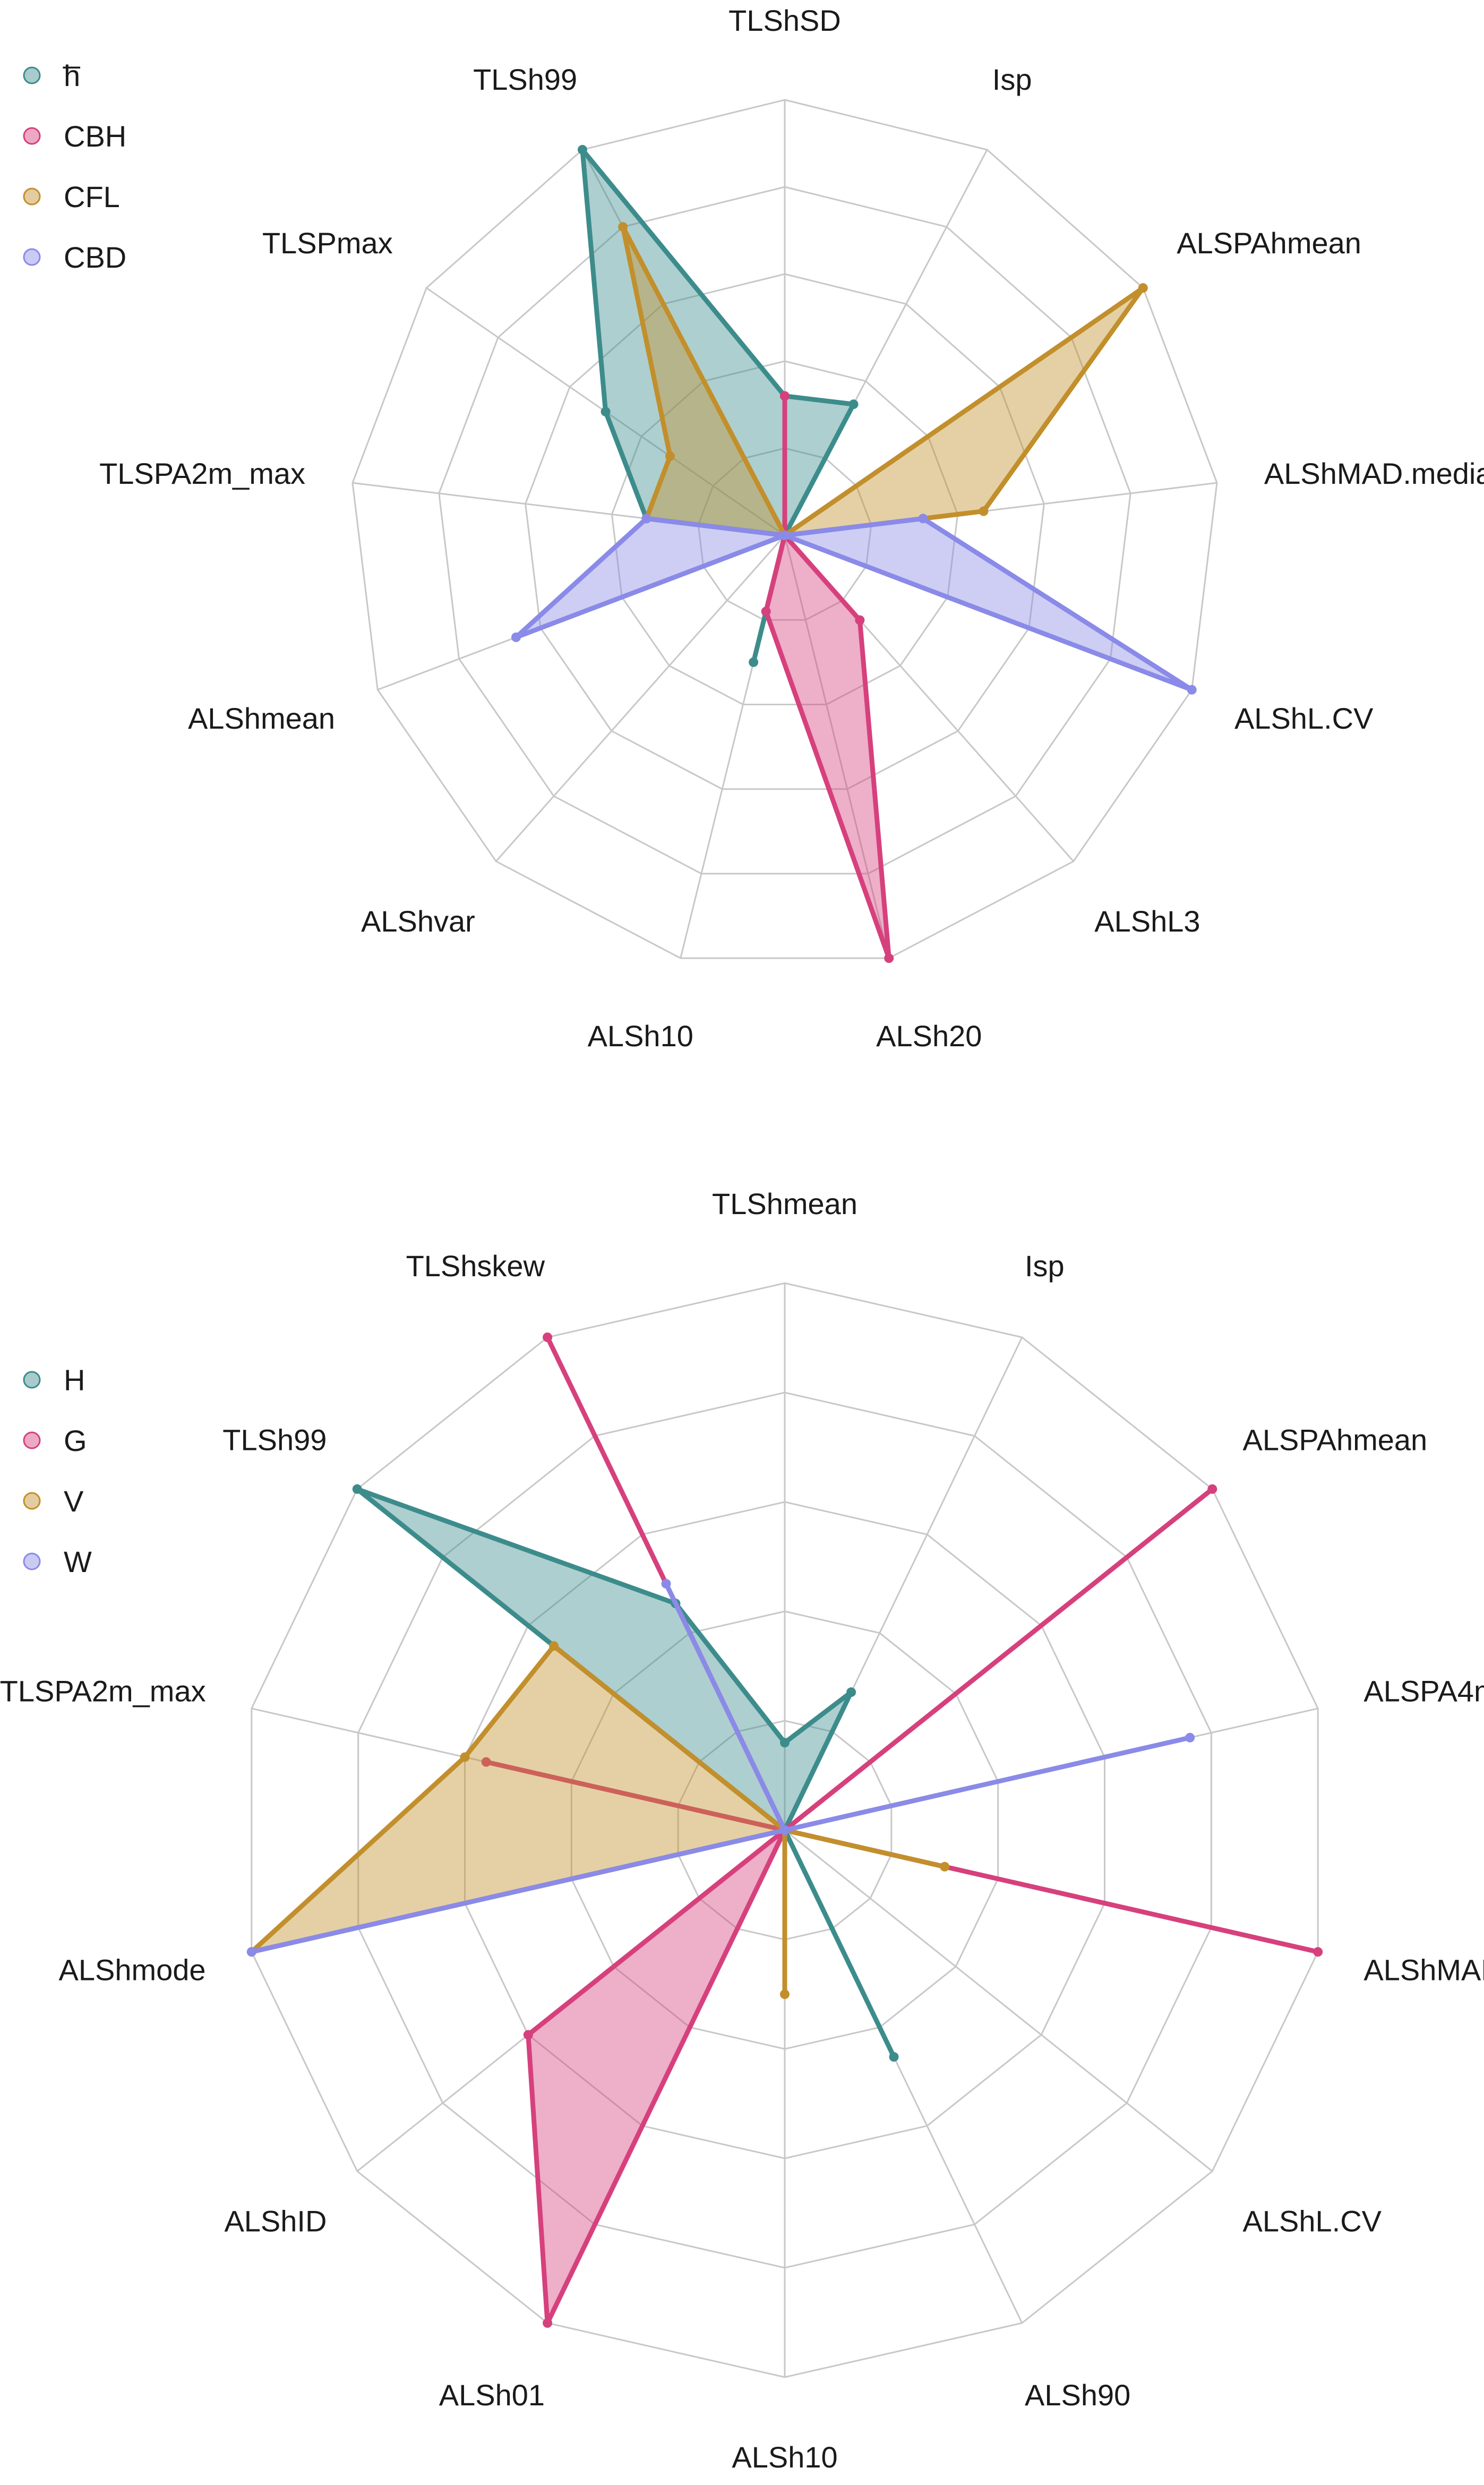  I want to click on axis-label: ALSh20, so click(929, 1036).